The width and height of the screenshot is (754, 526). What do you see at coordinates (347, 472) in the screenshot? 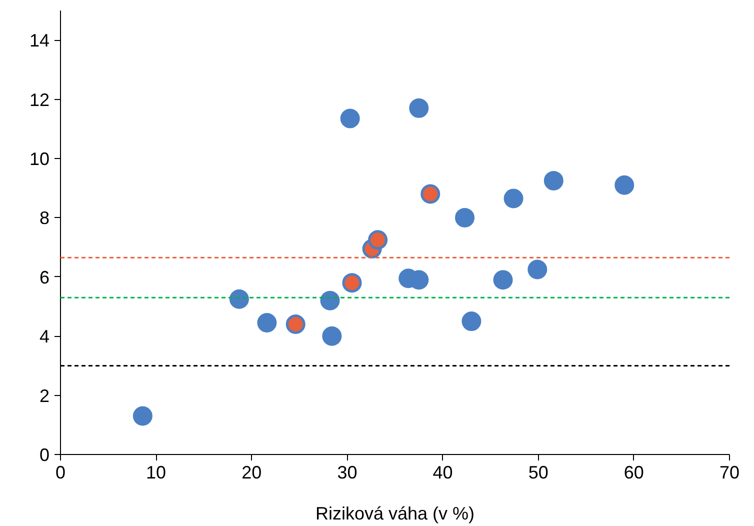
I see `x-tick-label: 30` at bounding box center [347, 472].